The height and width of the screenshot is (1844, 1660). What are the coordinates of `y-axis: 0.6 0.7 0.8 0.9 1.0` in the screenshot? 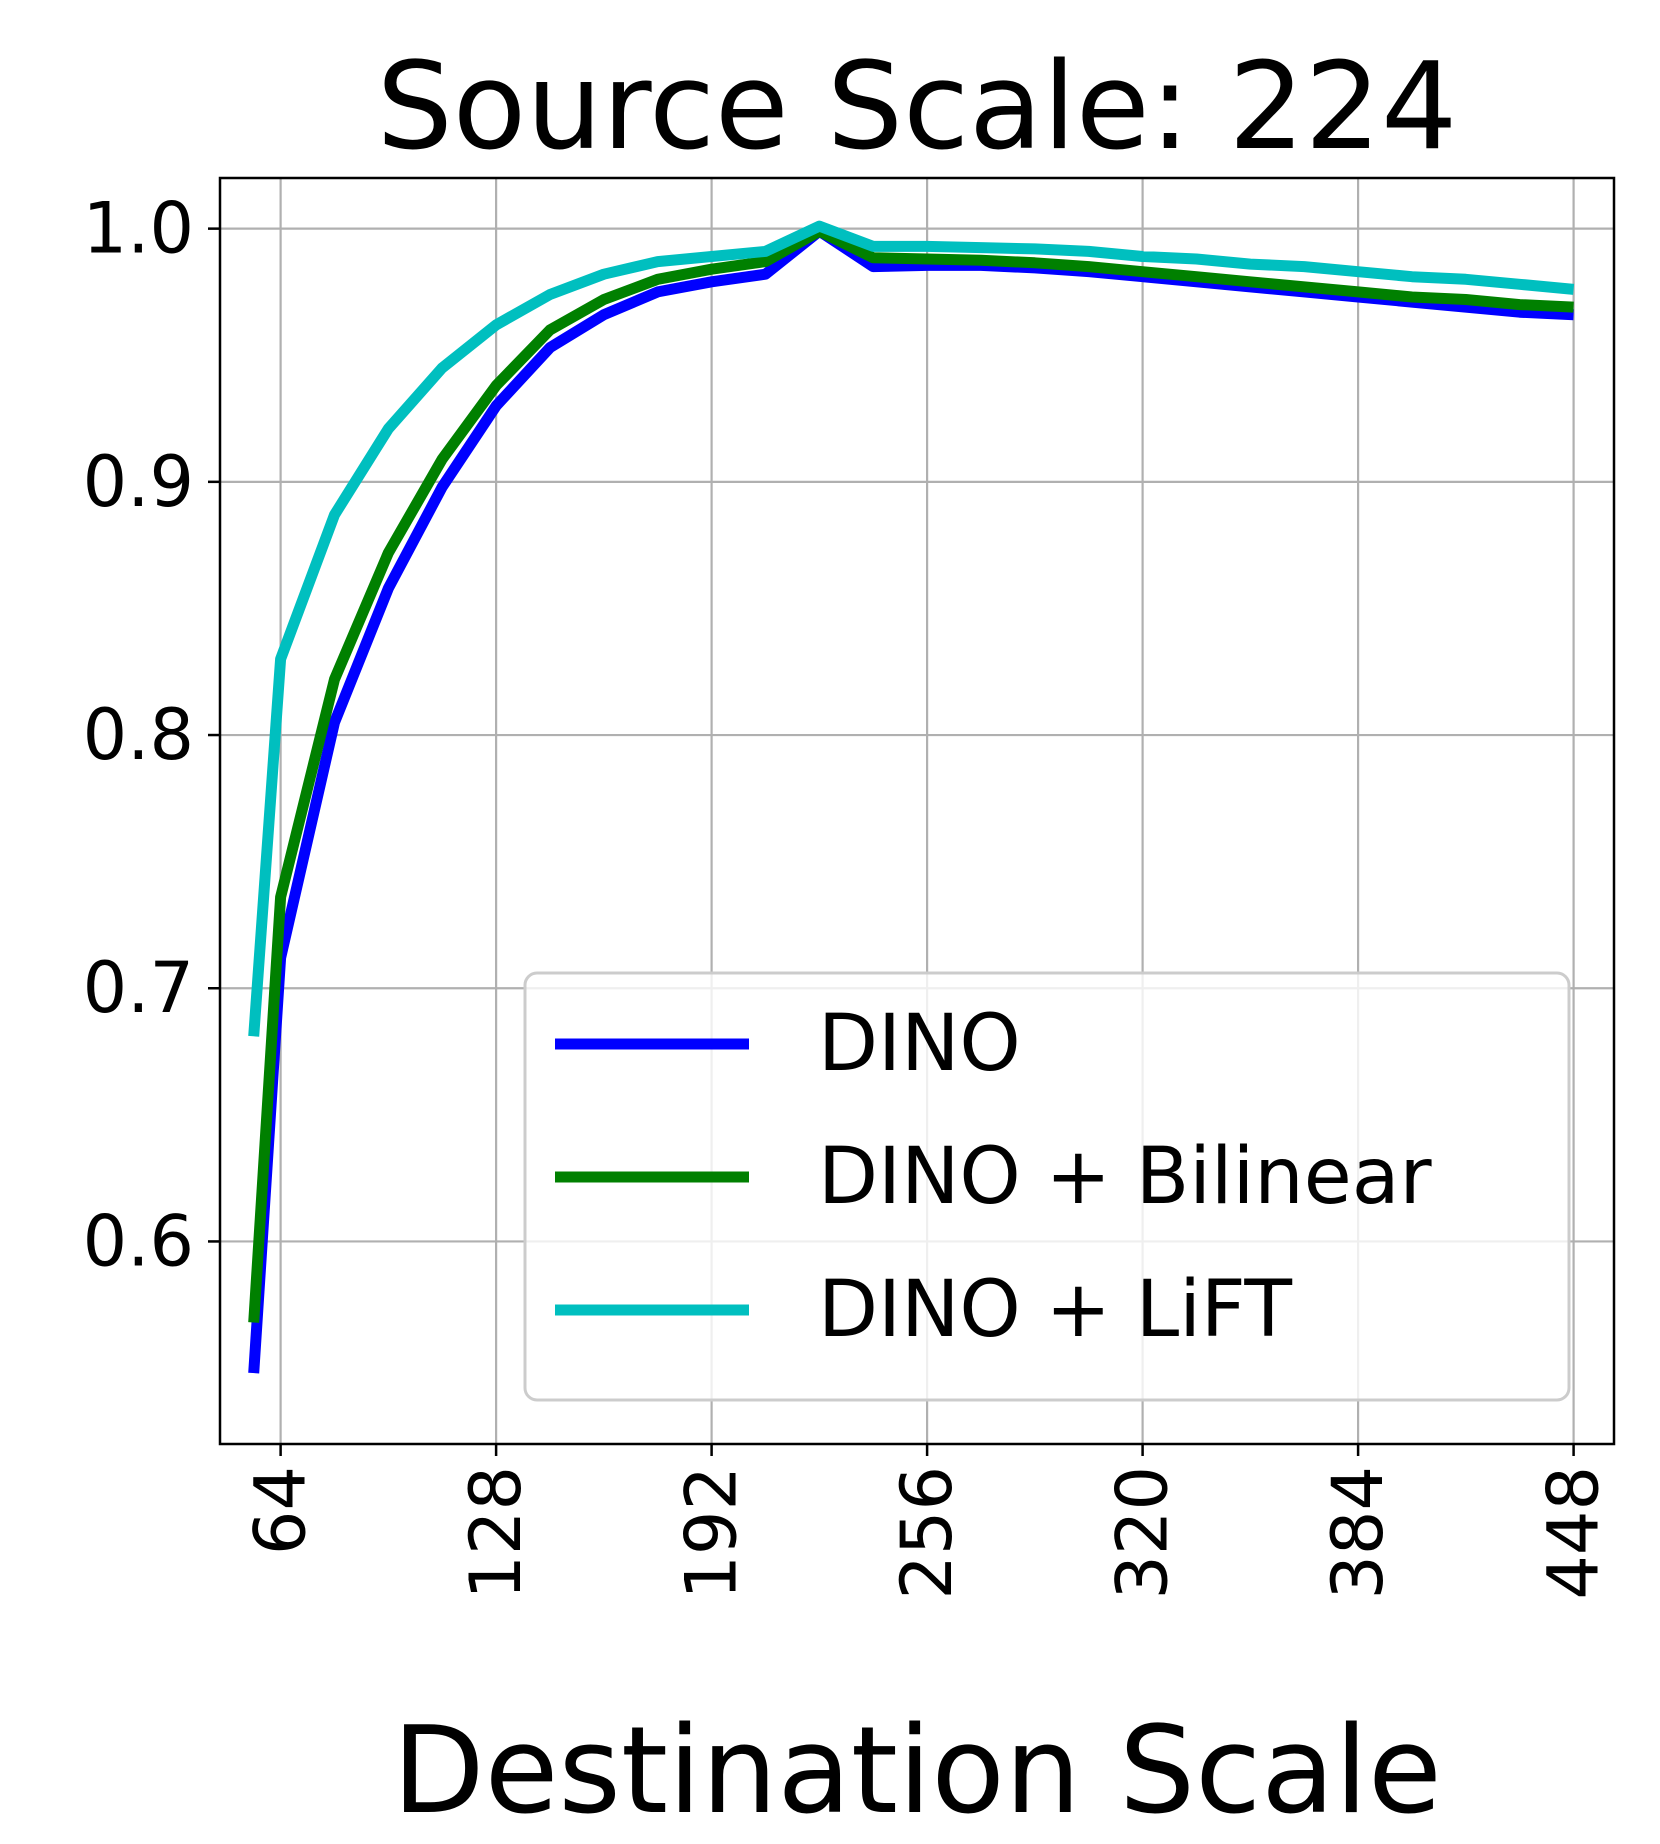 It's located at (151, 735).